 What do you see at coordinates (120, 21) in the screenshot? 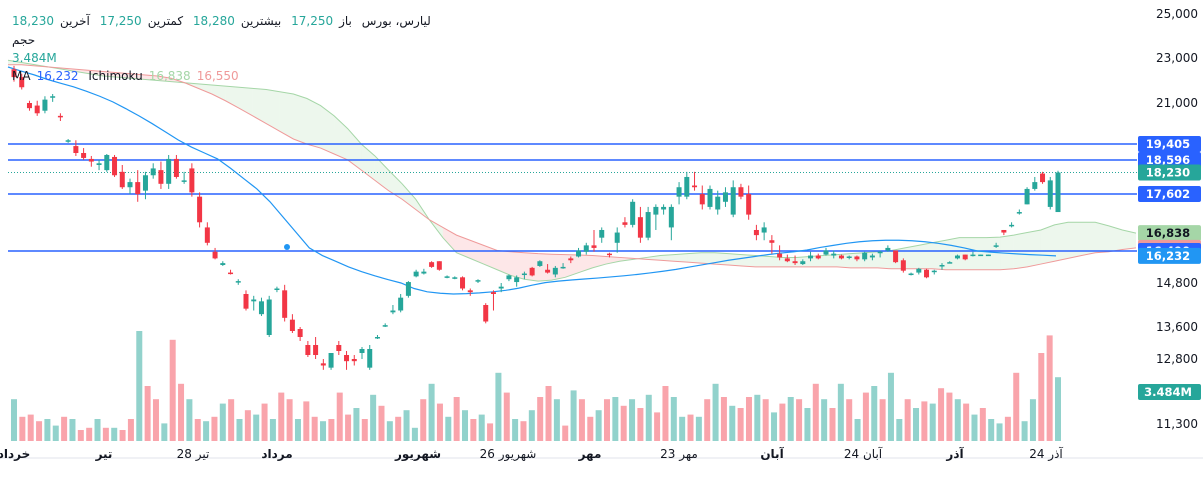
I see `legend-low: 17,250` at bounding box center [120, 21].